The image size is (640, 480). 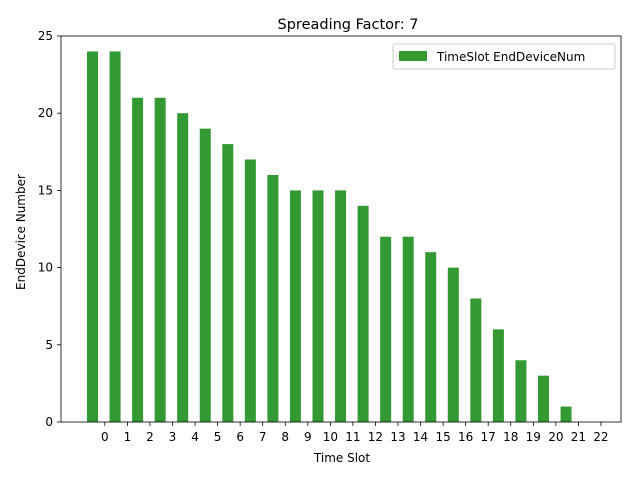 What do you see at coordinates (173, 437) in the screenshot?
I see `x-tick-label: 3` at bounding box center [173, 437].